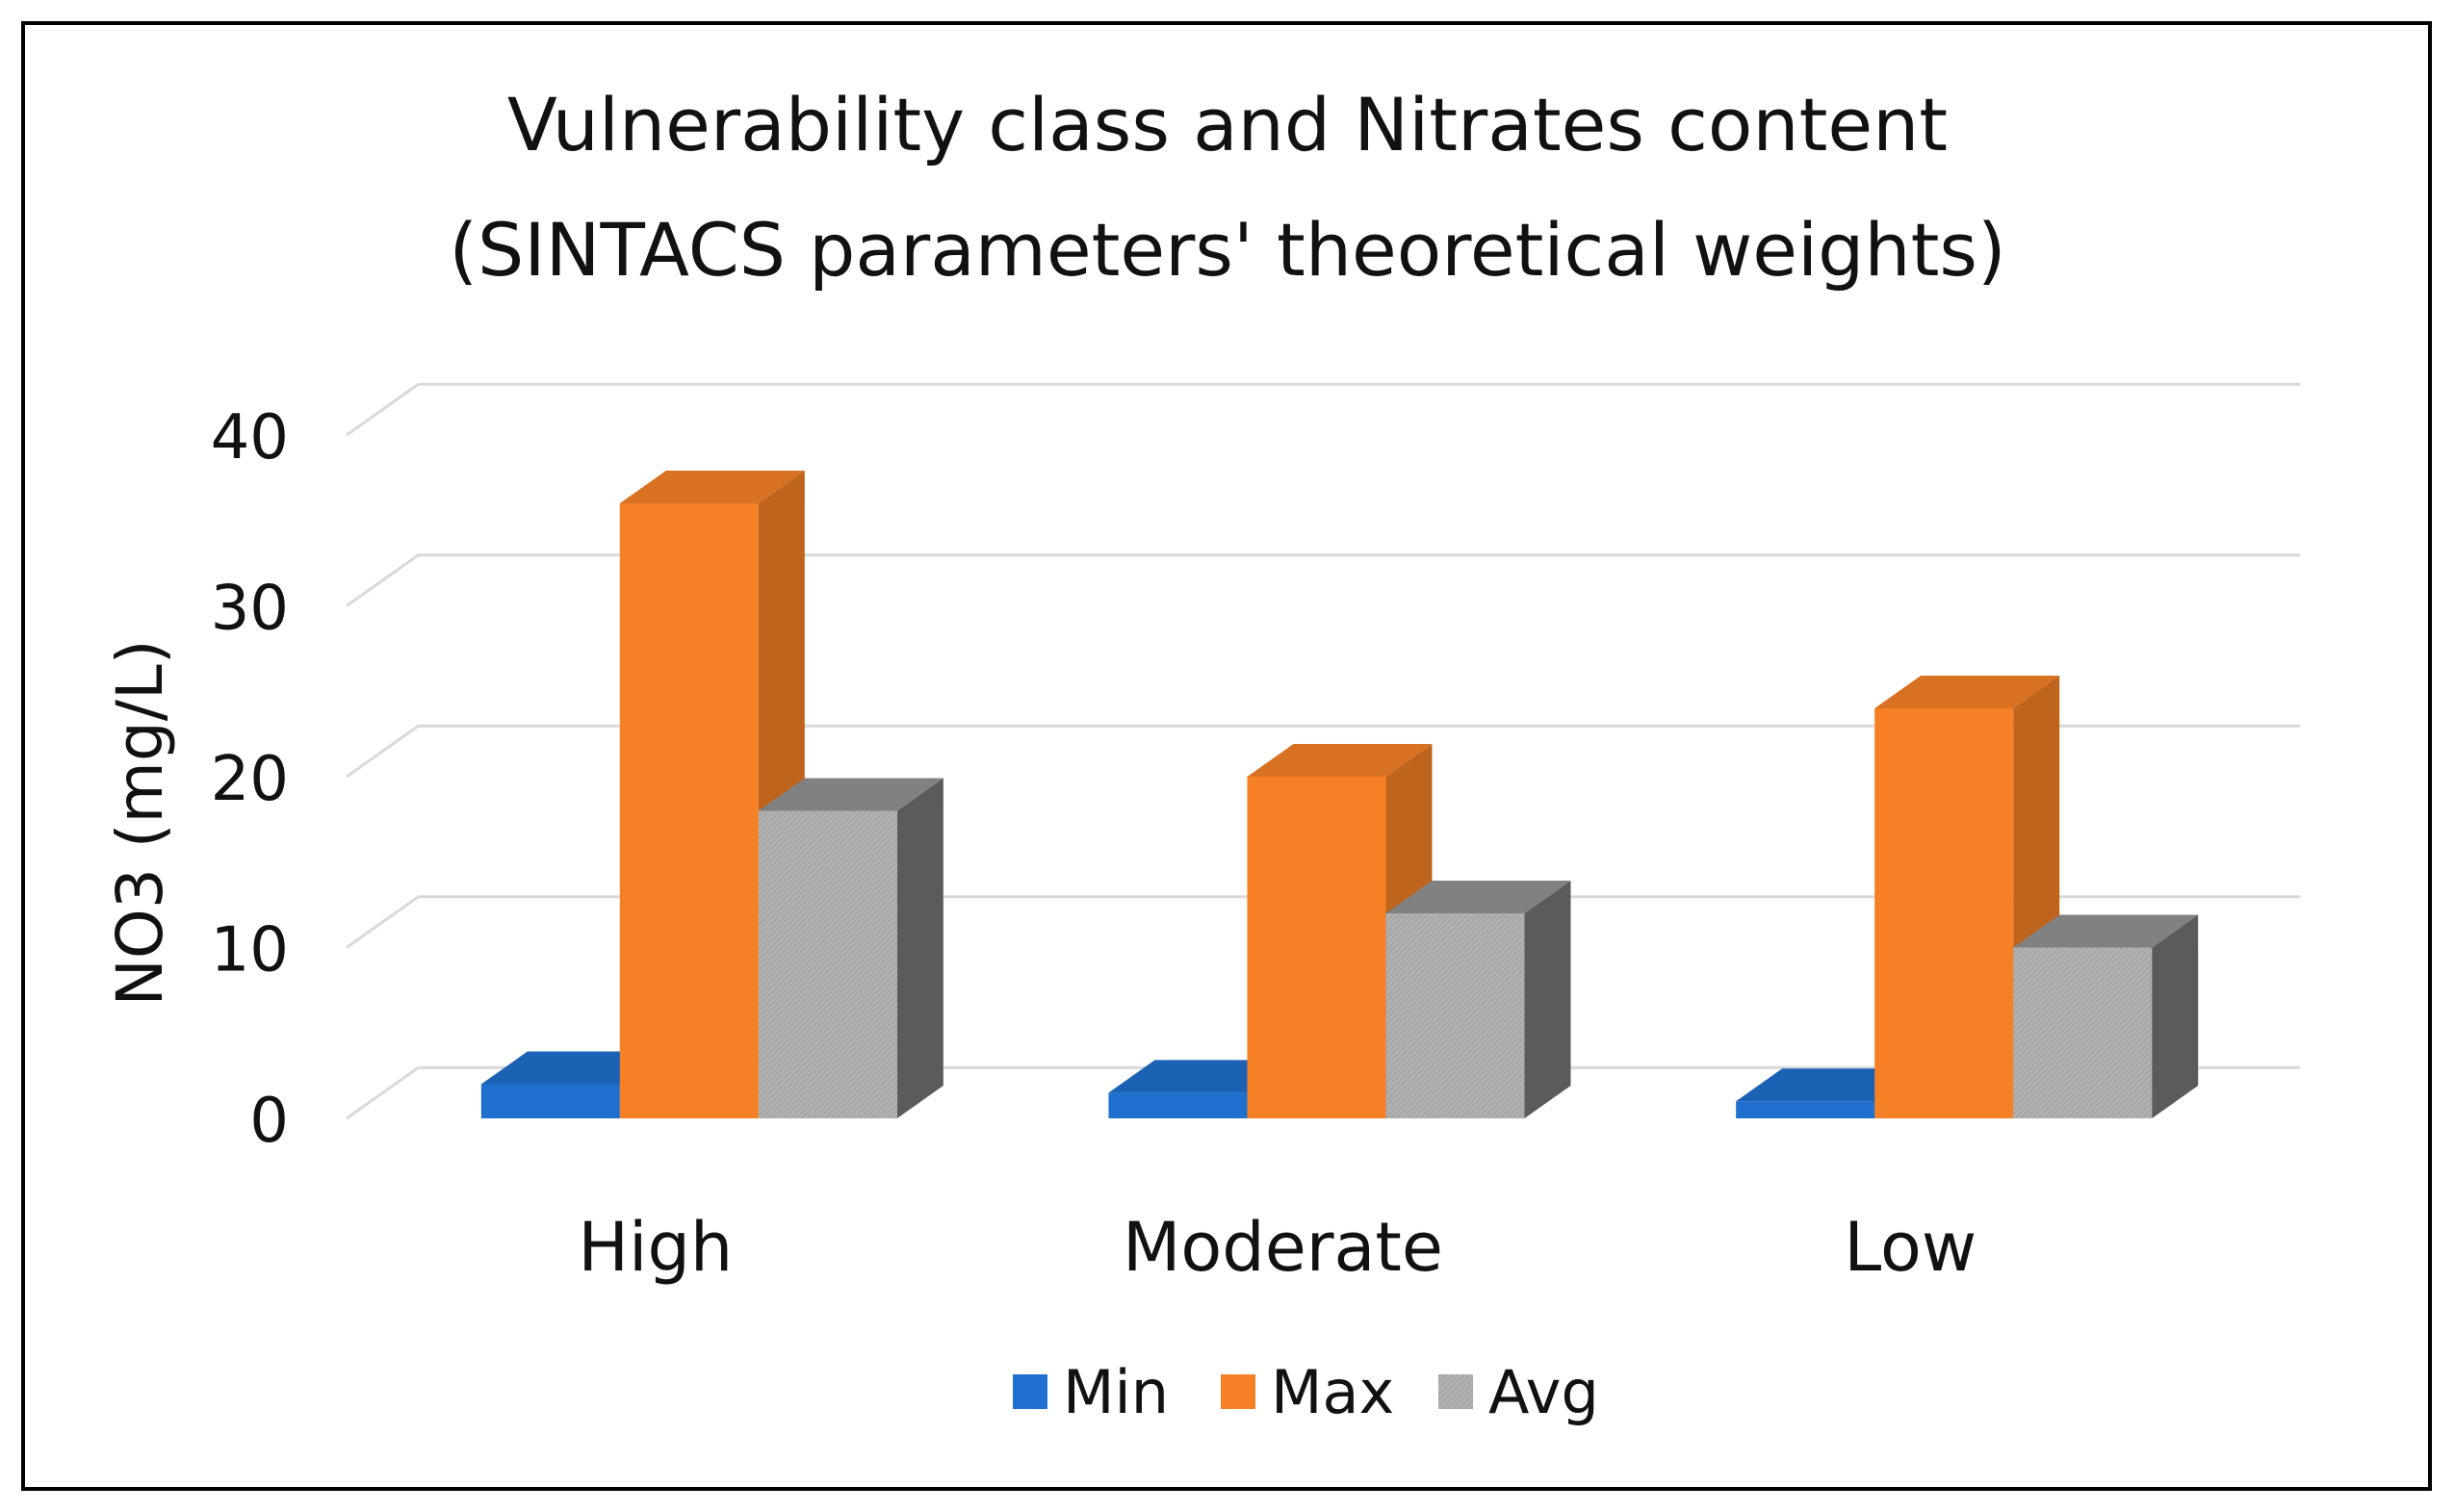 Image resolution: width=2455 pixels, height=1512 pixels. Describe the element at coordinates (140, 823) in the screenshot. I see `y-axis-label: NO3 (mg/L)` at that location.